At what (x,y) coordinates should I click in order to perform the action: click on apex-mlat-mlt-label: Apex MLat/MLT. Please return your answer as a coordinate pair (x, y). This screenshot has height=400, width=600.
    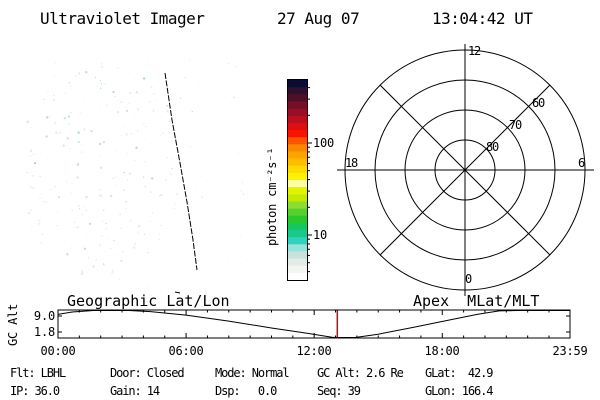
    Looking at the image, I should click on (476, 301).